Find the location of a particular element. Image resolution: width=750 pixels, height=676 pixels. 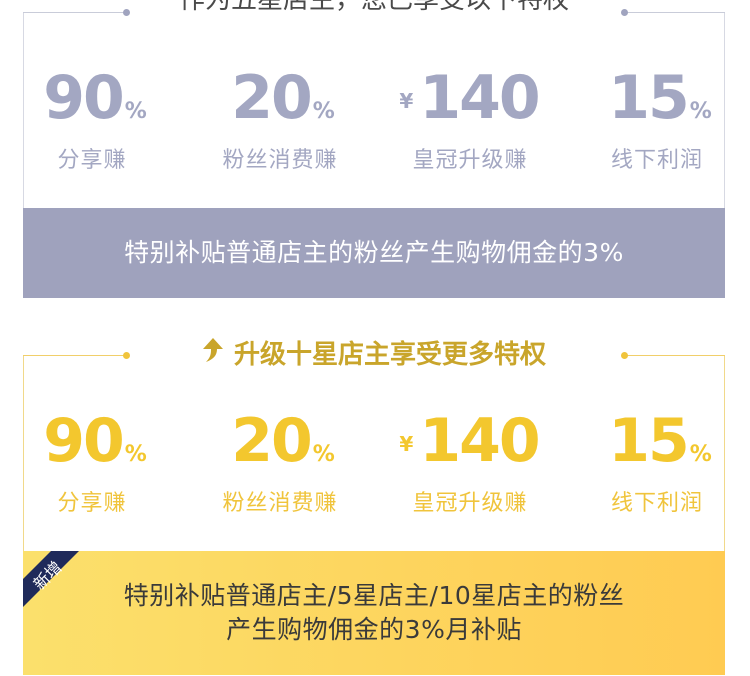

upgrade-privileges-title: 升级十星店主享受更多特权 is located at coordinates (374, 353).